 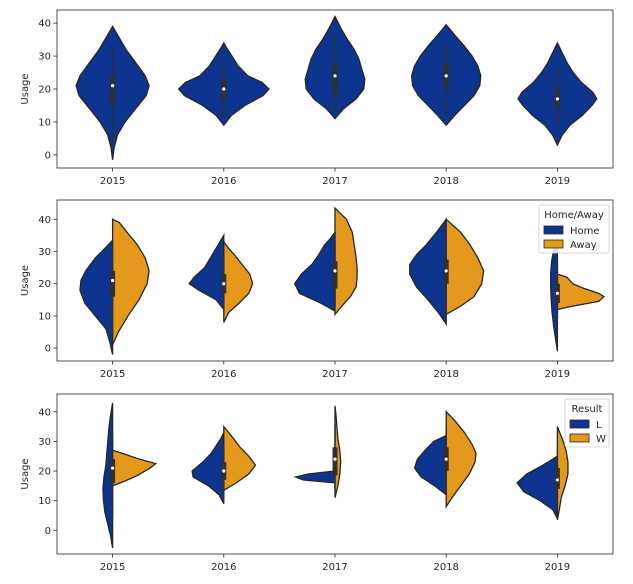 I want to click on legend-title: Result, so click(x=587, y=409).